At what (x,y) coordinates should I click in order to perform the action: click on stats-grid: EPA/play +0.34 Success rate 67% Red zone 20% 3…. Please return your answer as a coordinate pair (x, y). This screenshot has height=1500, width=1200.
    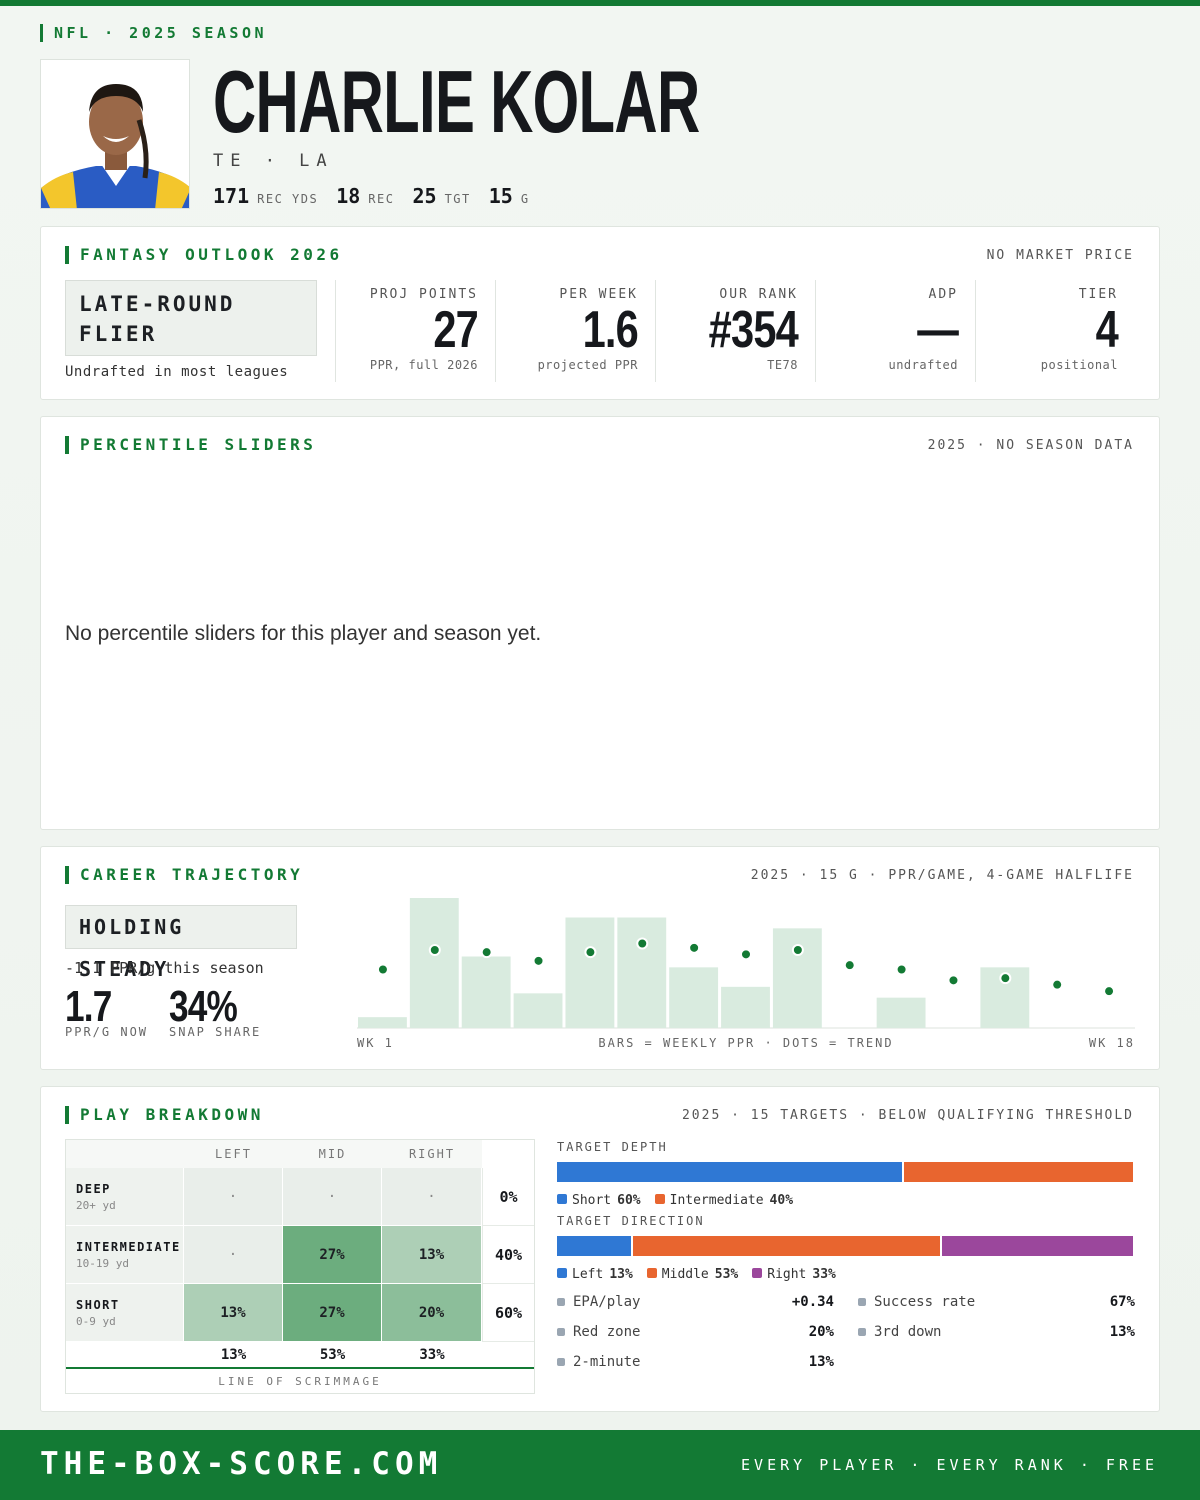
    Looking at the image, I should click on (846, 1332).